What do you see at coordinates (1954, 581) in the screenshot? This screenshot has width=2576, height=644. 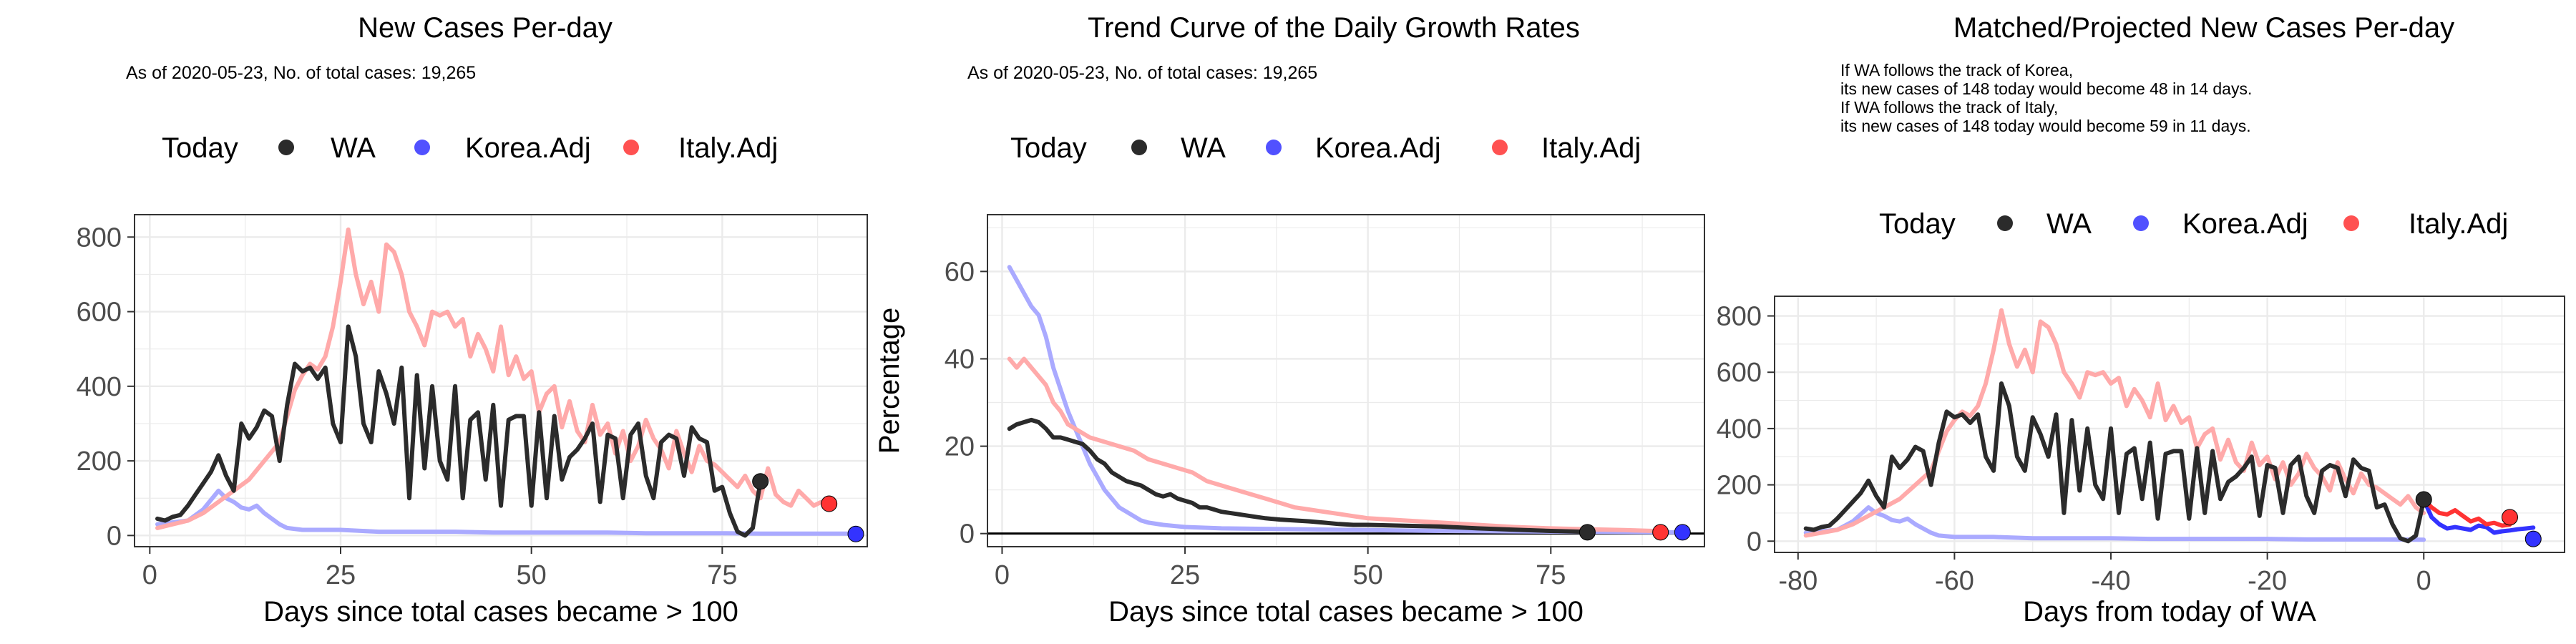 I see `x-tick-label: -60` at bounding box center [1954, 581].